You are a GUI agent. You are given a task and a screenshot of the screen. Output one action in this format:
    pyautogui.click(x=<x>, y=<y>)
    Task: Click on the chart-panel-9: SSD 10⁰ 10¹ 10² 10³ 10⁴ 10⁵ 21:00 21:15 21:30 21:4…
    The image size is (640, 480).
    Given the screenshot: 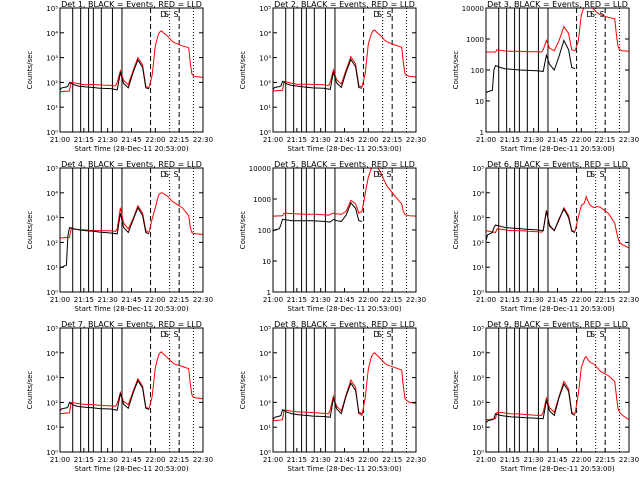 What is the action you would take?
    pyautogui.click(x=545, y=396)
    